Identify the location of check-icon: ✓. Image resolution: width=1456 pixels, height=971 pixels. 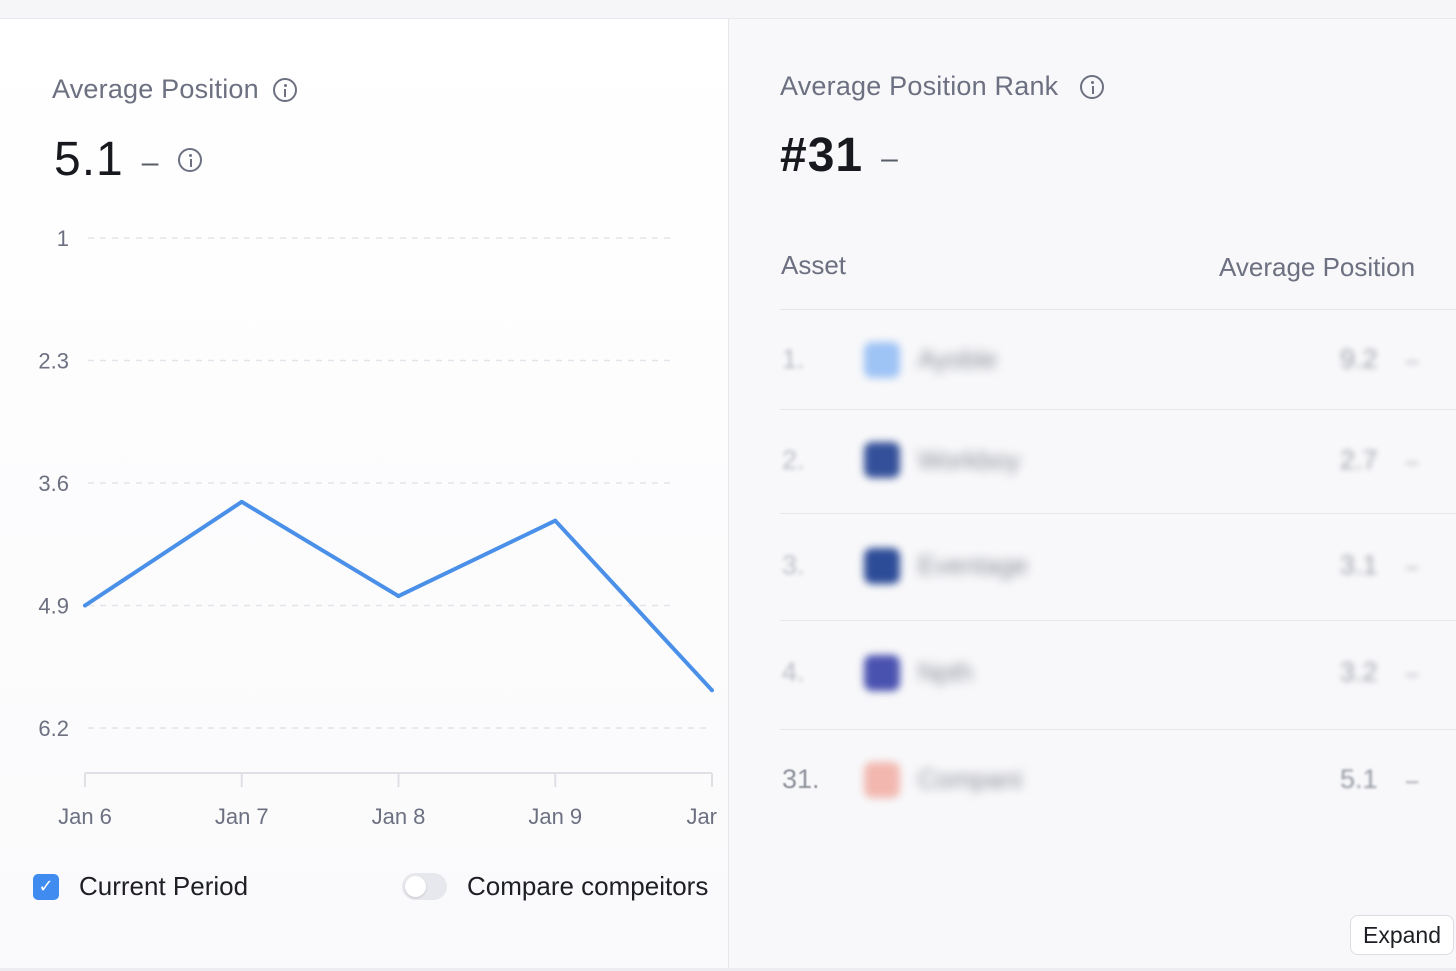
(46, 886).